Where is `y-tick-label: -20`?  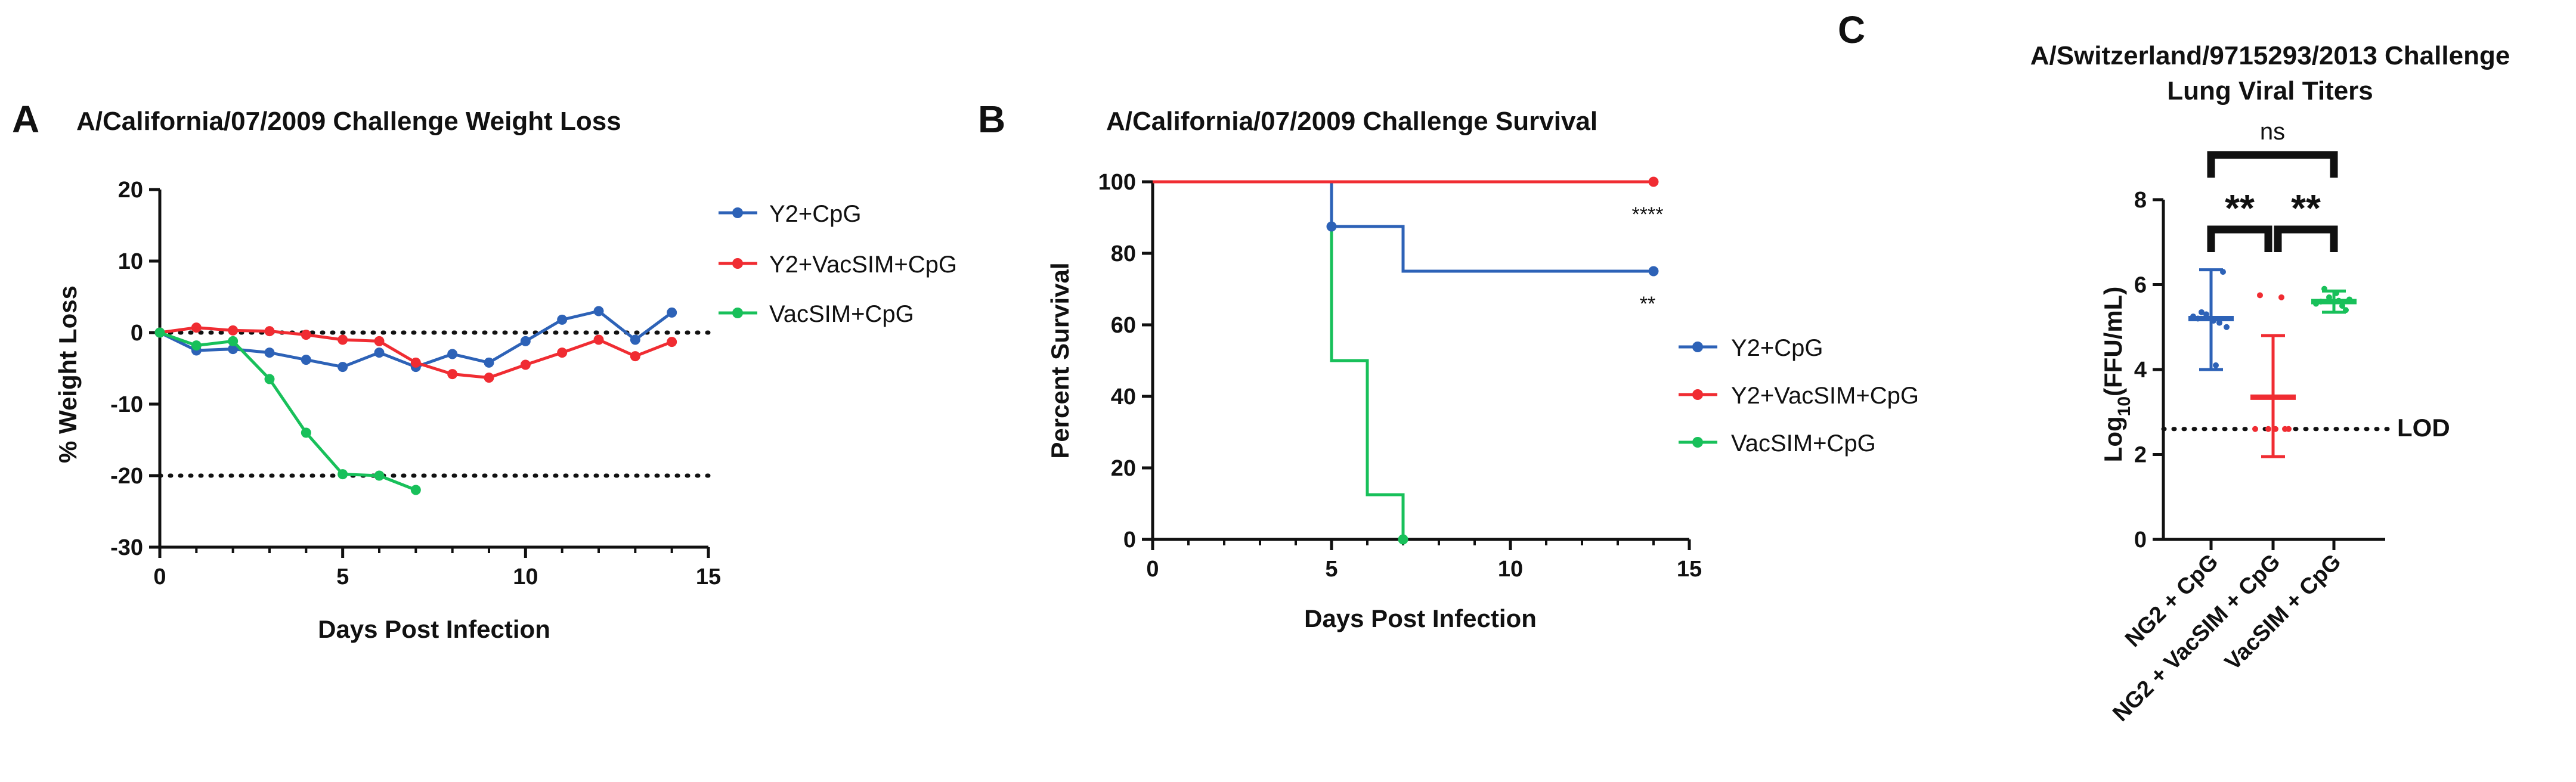
y-tick-label: -20 is located at coordinates (126, 477).